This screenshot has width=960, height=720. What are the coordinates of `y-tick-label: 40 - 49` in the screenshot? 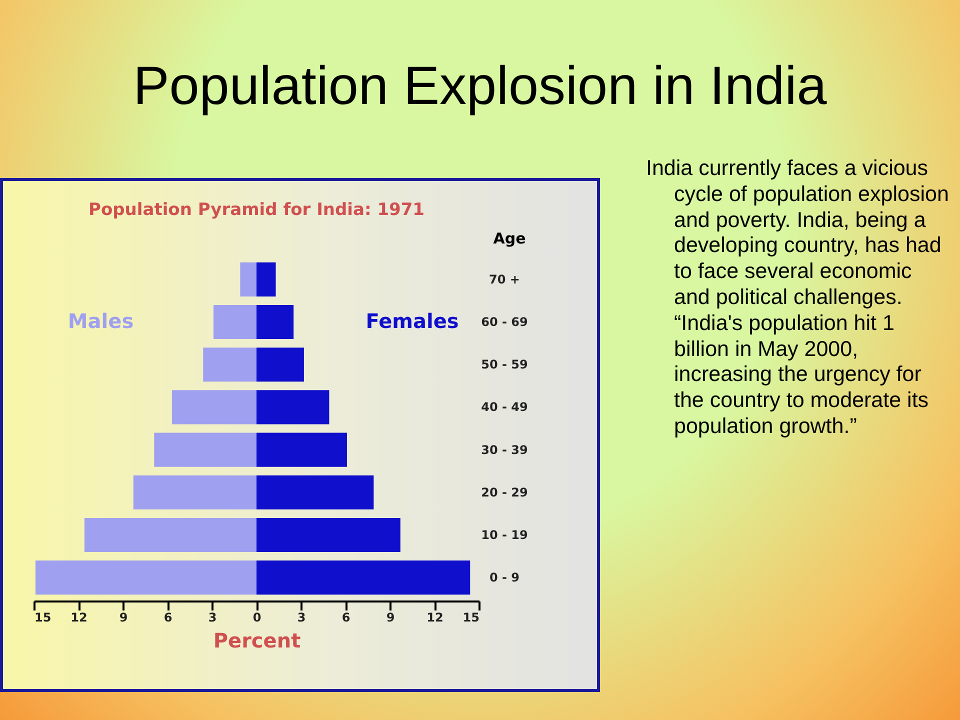 It's located at (504, 407).